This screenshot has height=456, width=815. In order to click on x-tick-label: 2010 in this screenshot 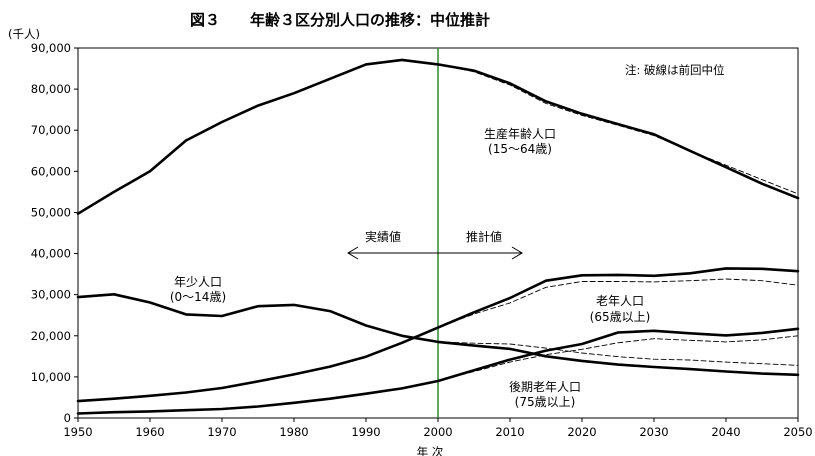, I will do `click(509, 432)`.